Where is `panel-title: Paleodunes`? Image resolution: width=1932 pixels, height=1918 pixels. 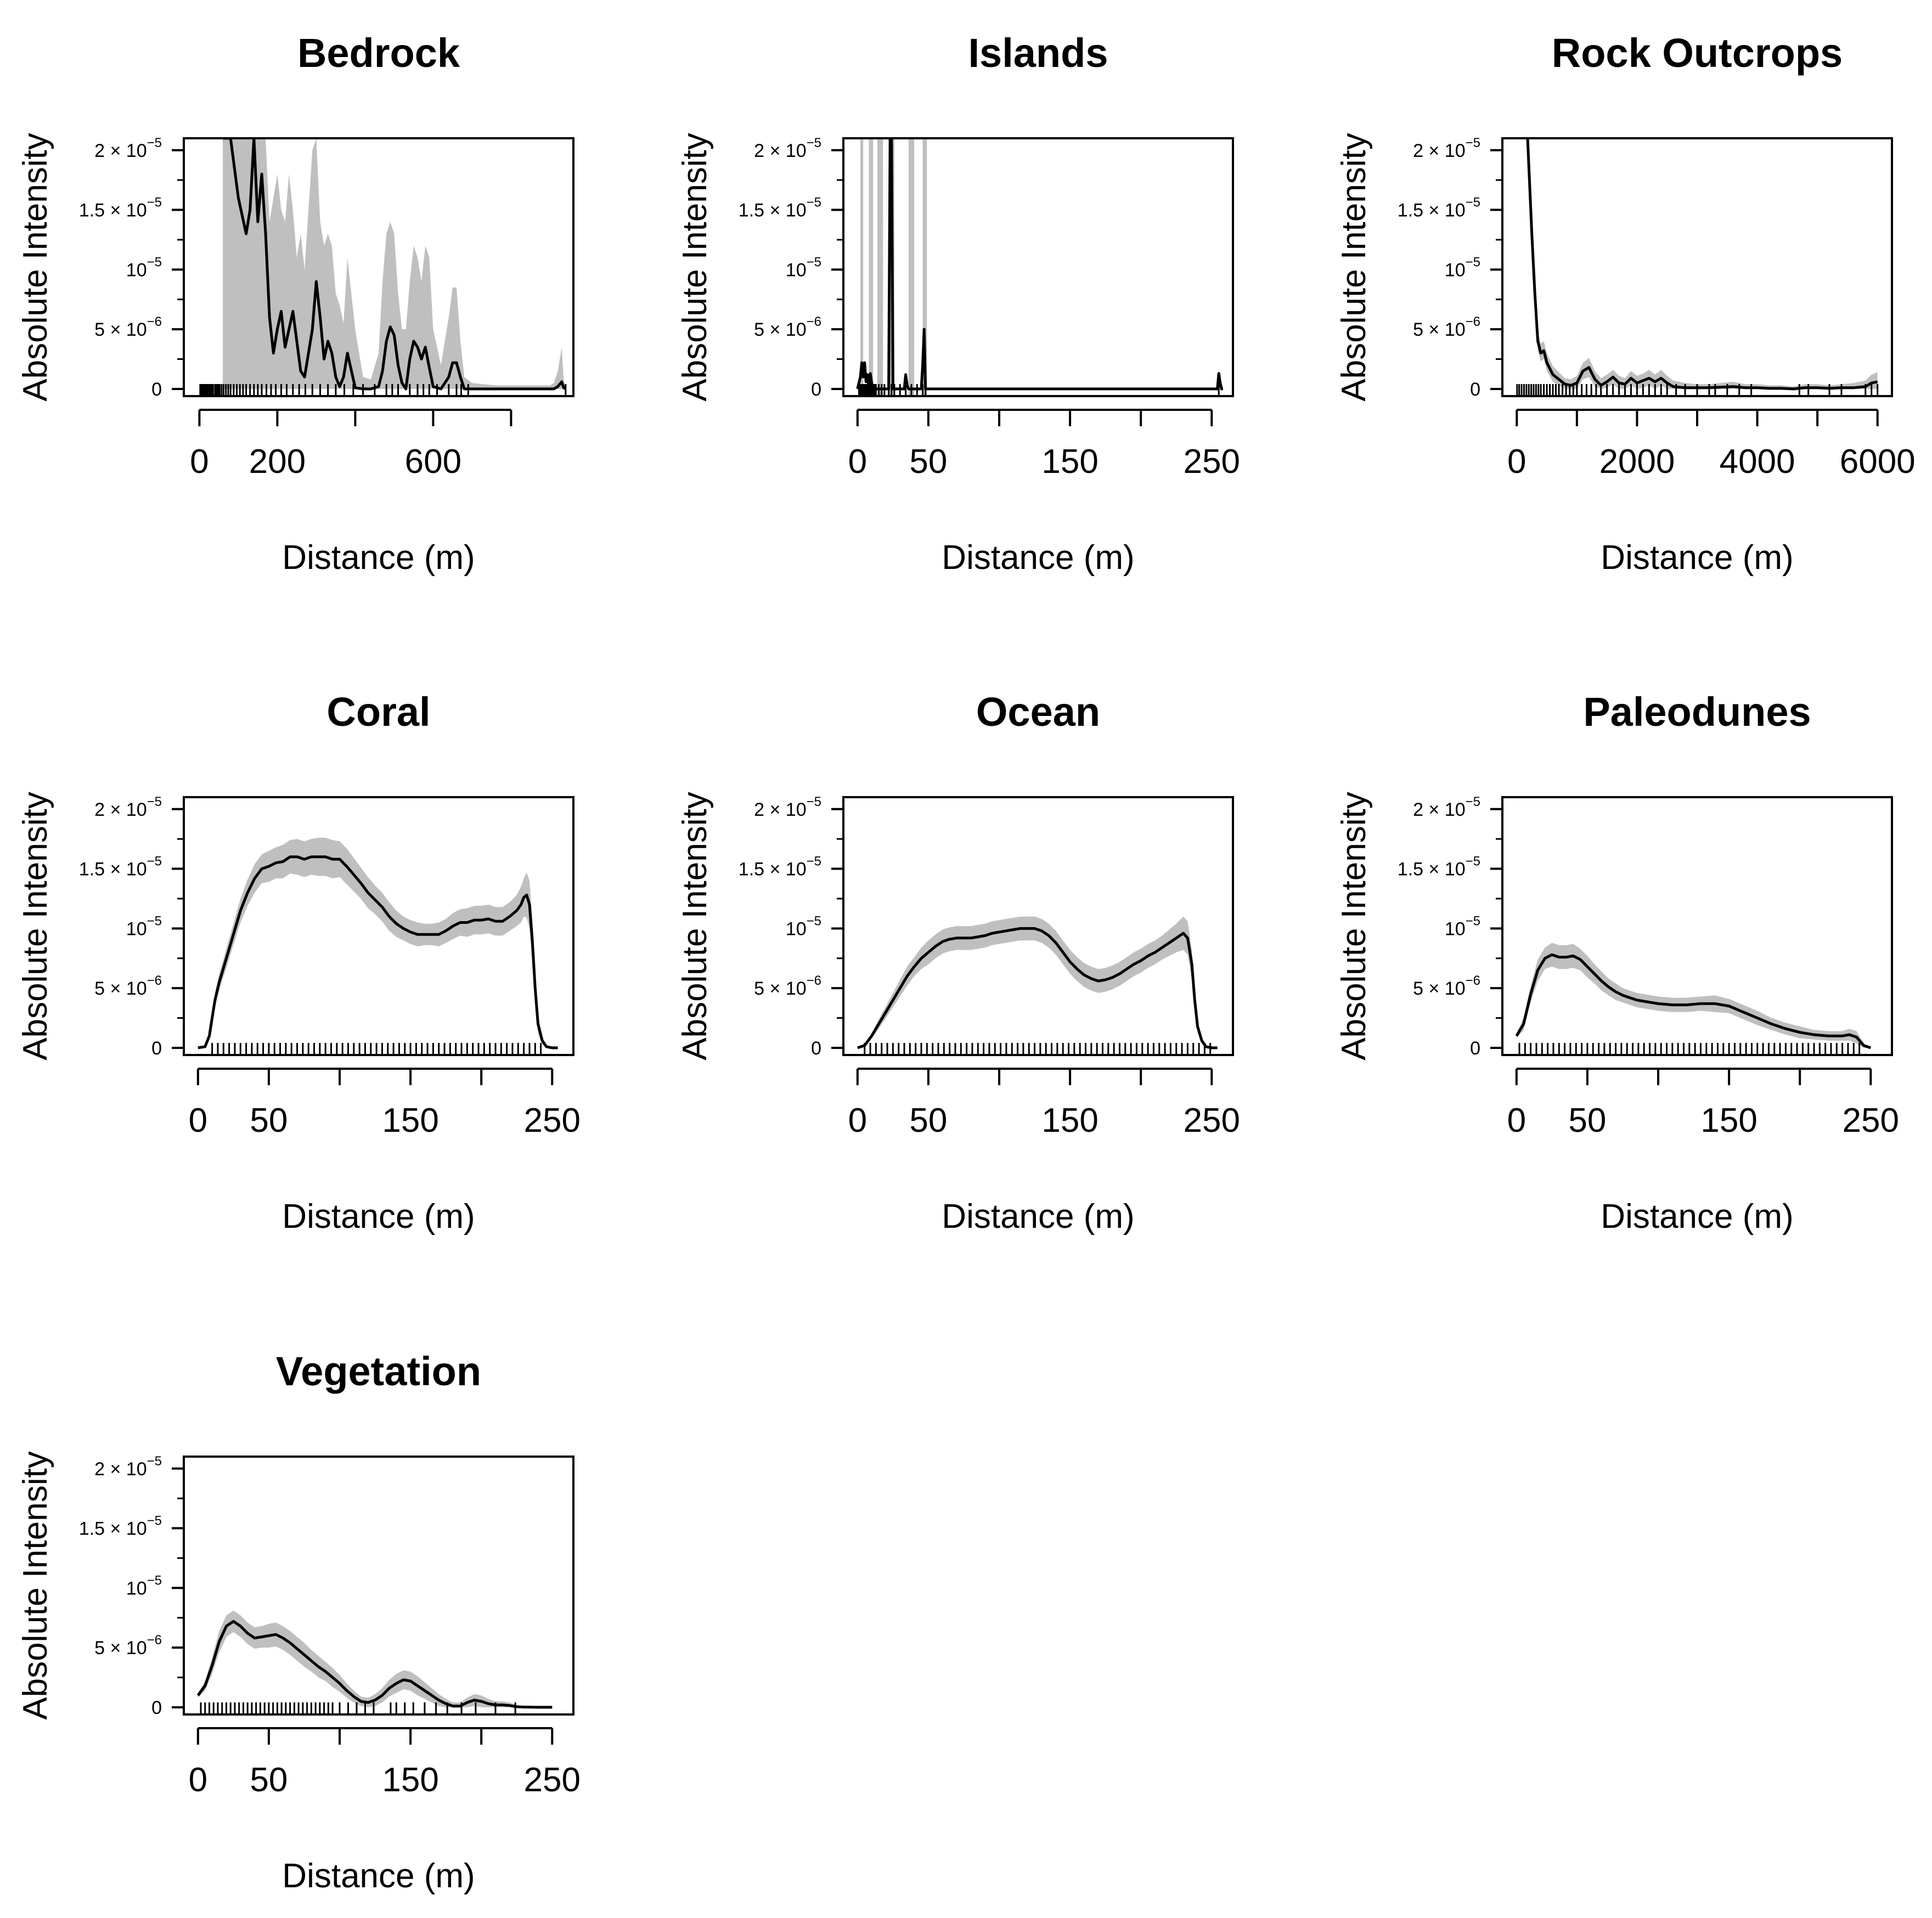
panel-title: Paleodunes is located at coordinates (1697, 712).